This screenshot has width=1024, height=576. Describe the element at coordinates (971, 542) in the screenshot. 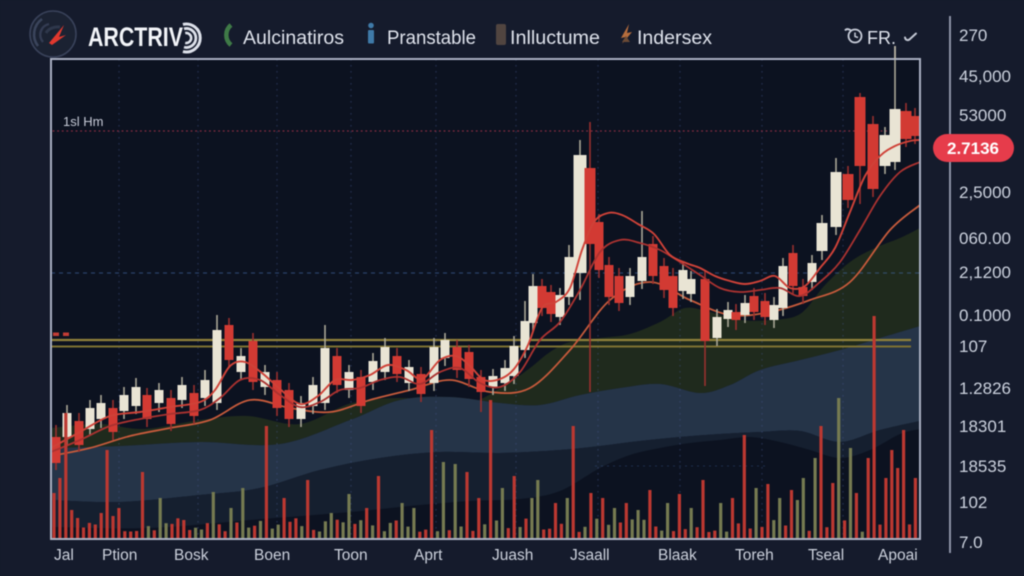

I see `svg-text: 7.0` at that location.